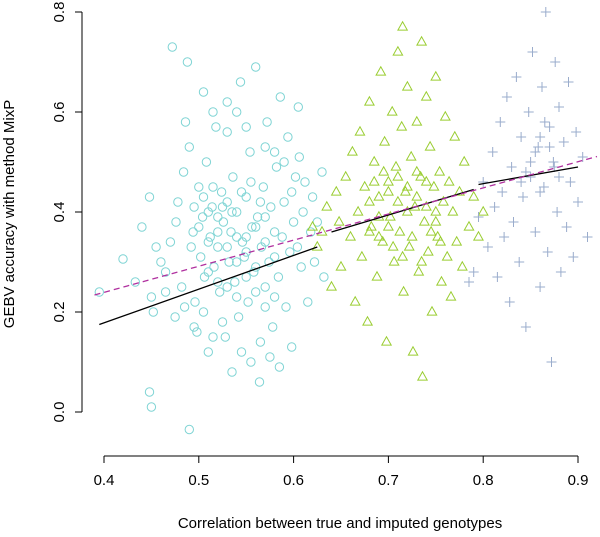 The image size is (600, 537). I want to click on regression-line, so click(402, 210).